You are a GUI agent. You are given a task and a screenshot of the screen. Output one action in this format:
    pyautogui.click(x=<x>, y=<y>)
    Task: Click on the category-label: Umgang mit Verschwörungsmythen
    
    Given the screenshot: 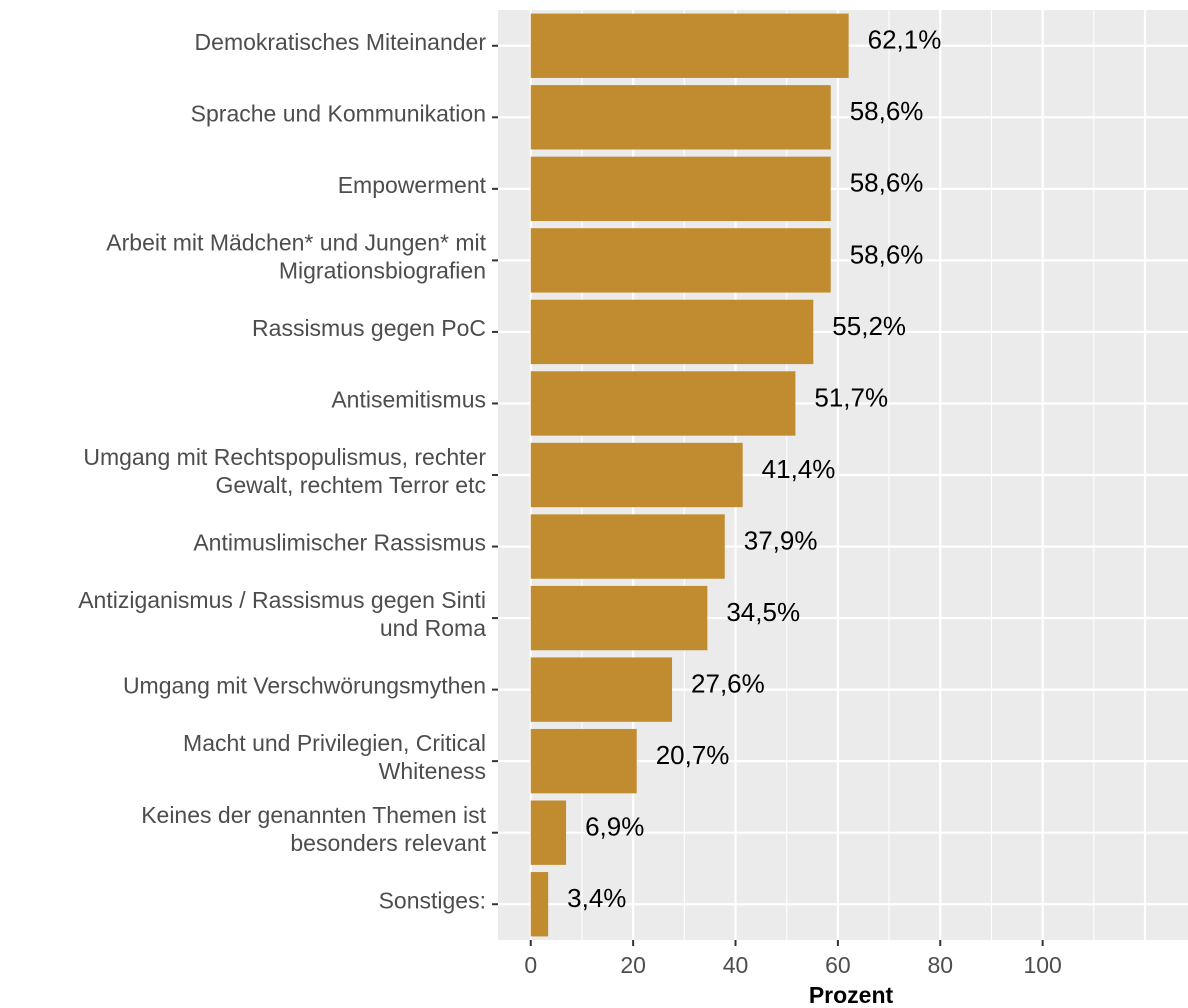 What is the action you would take?
    pyautogui.click(x=304, y=686)
    